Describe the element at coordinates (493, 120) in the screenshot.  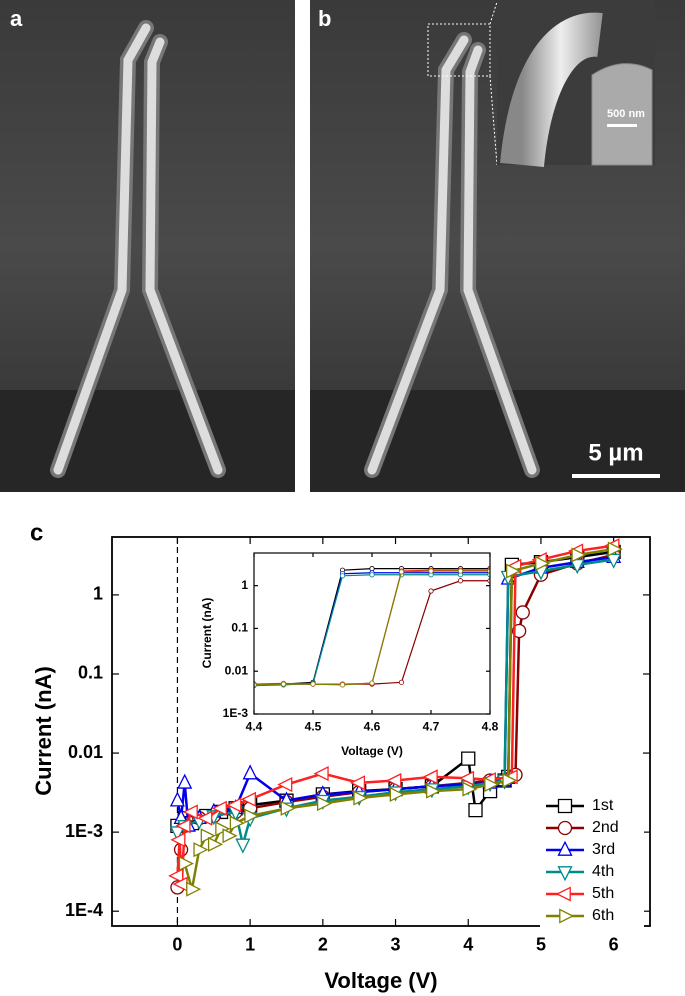
I see `zoom-line` at that location.